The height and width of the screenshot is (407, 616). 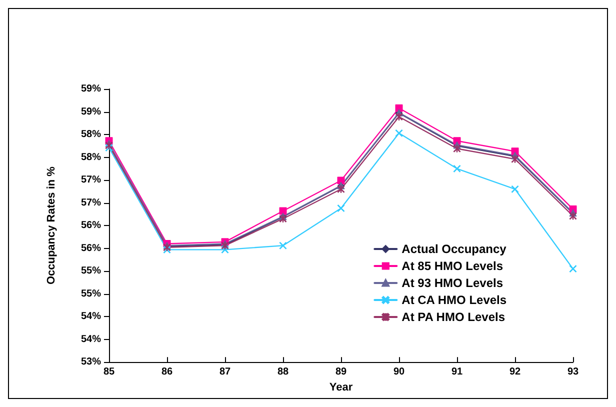 What do you see at coordinates (283, 372) in the screenshot?
I see `x-tick-label: 88` at bounding box center [283, 372].